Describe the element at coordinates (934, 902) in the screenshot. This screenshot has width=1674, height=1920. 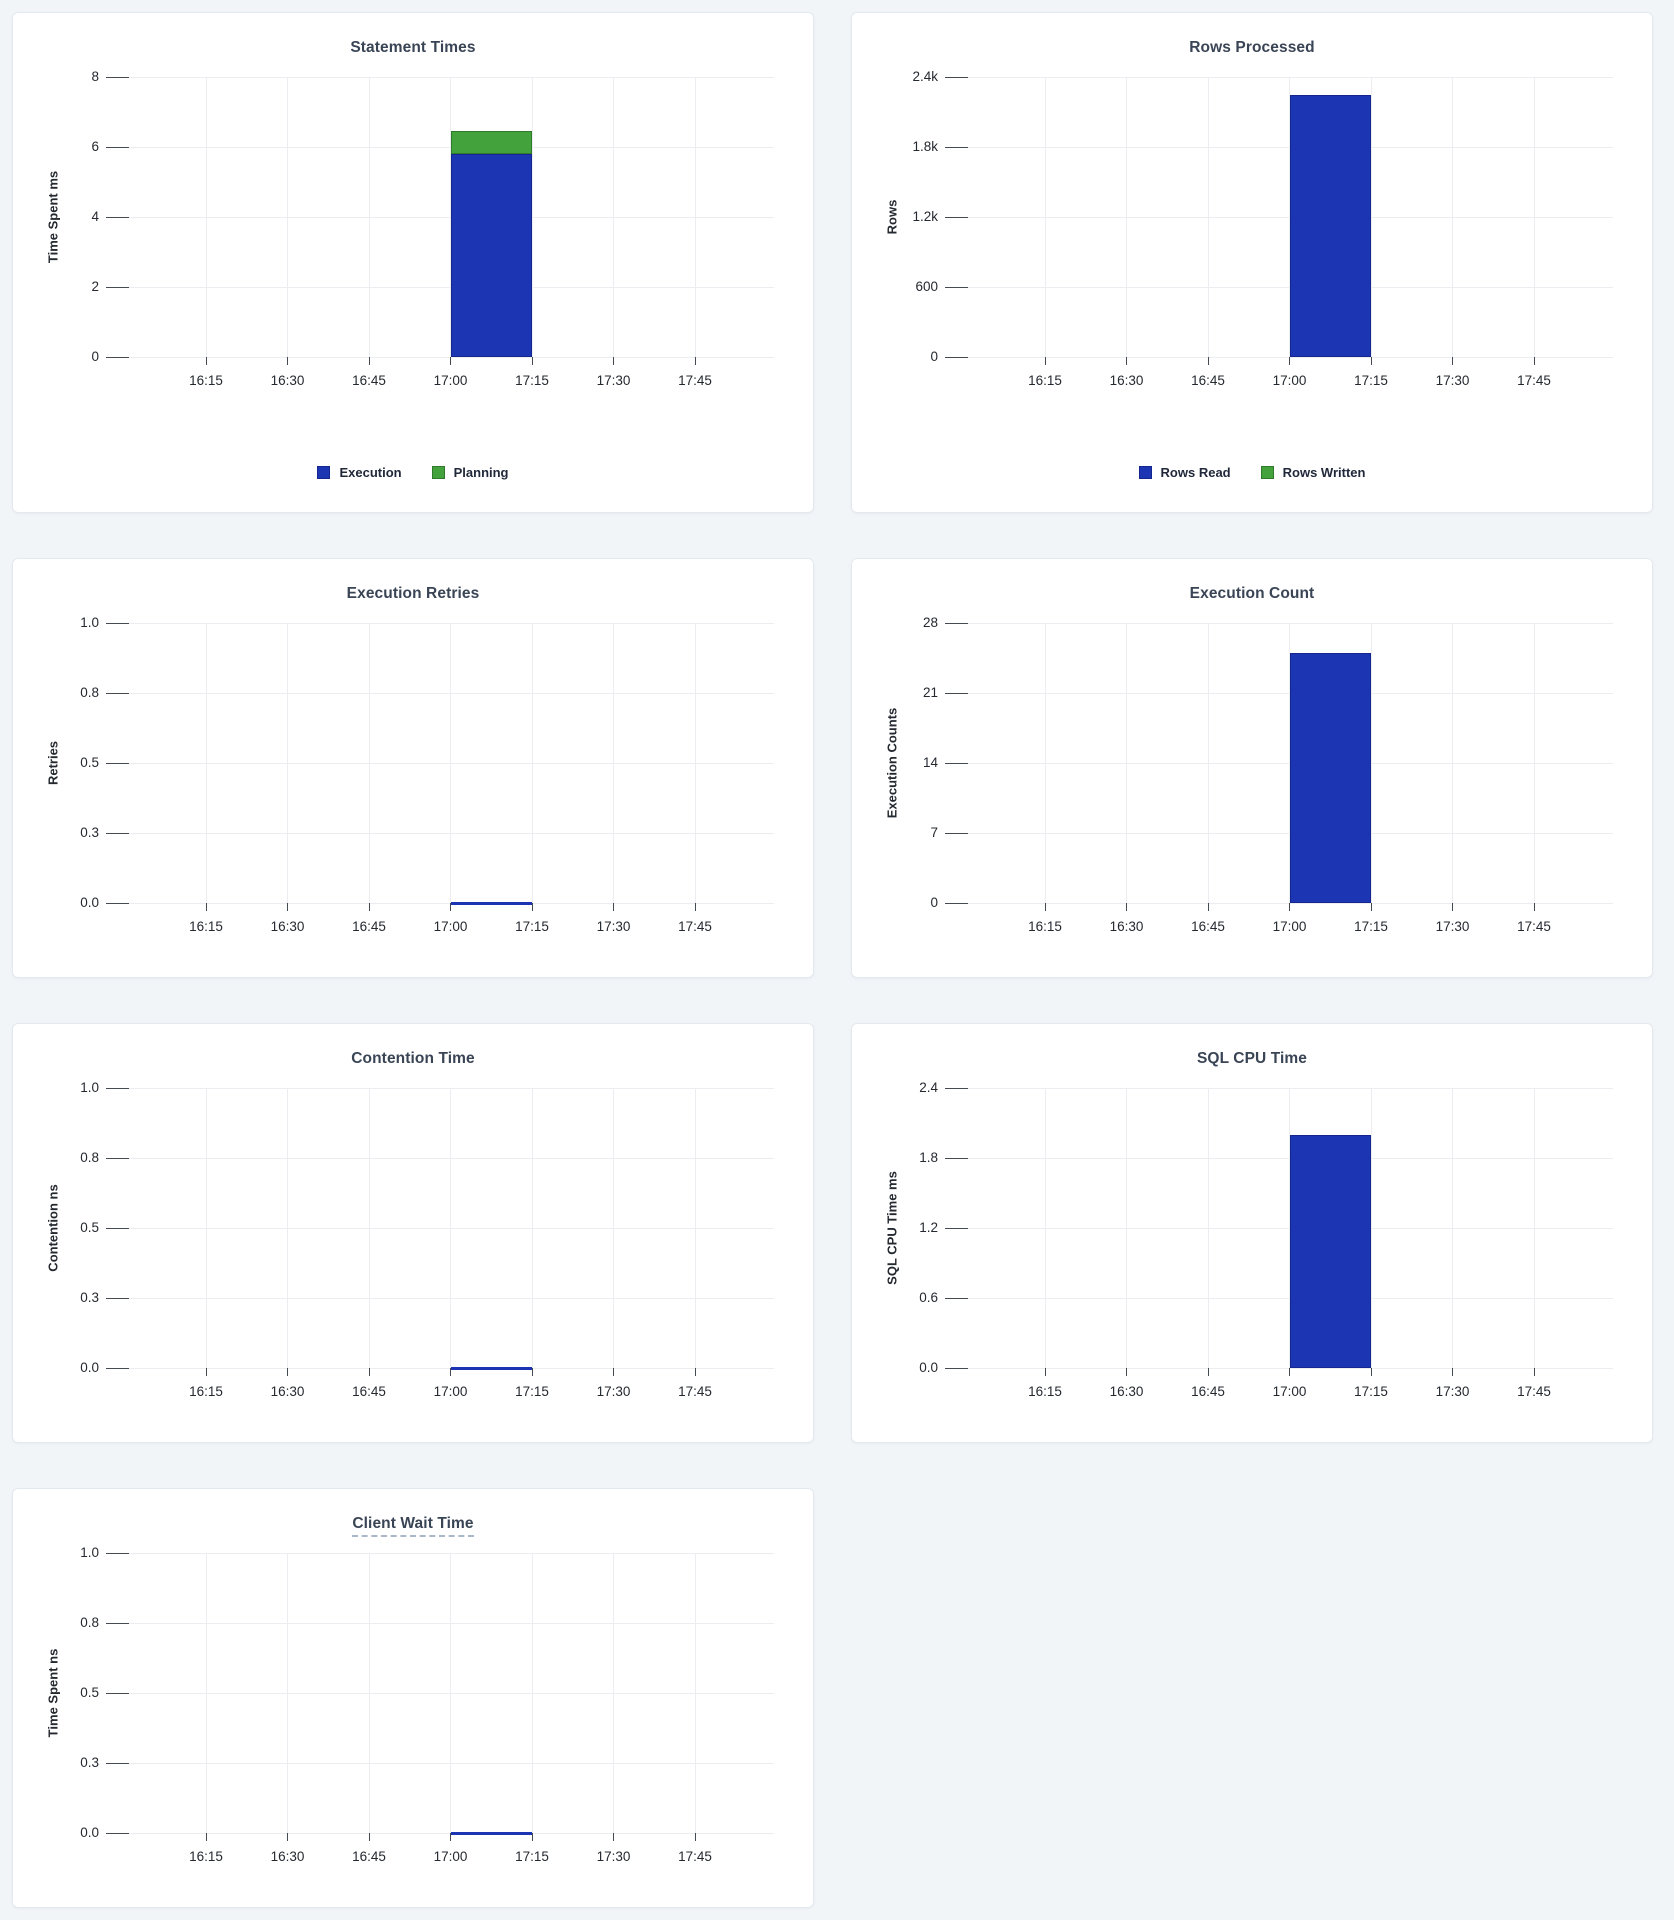
I see `y-tick-label: 0` at that location.